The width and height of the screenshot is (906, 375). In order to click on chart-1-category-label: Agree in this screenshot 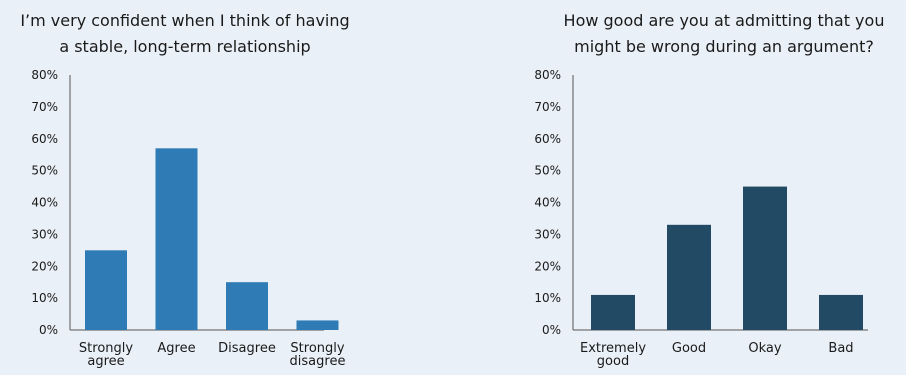, I will do `click(176, 348)`.